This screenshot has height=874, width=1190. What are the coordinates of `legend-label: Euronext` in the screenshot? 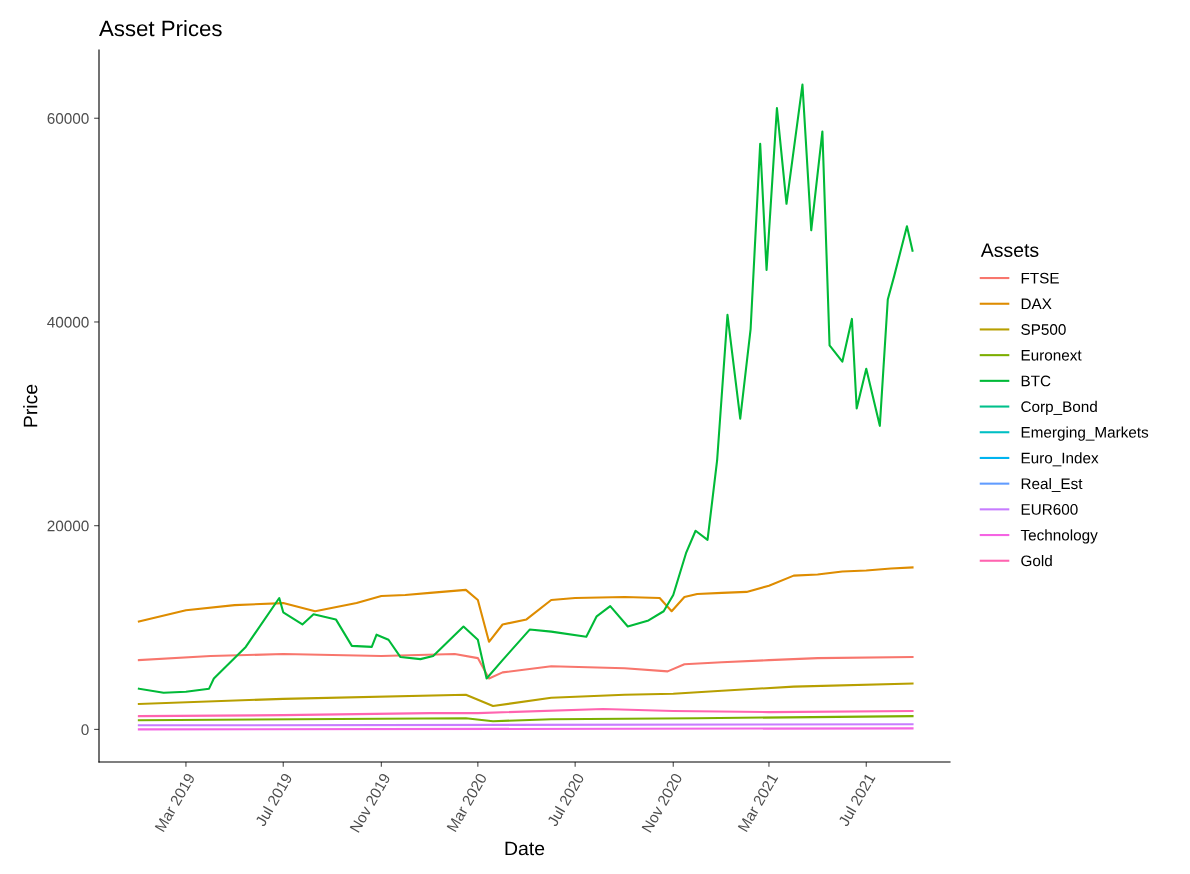 It's located at (1051, 355).